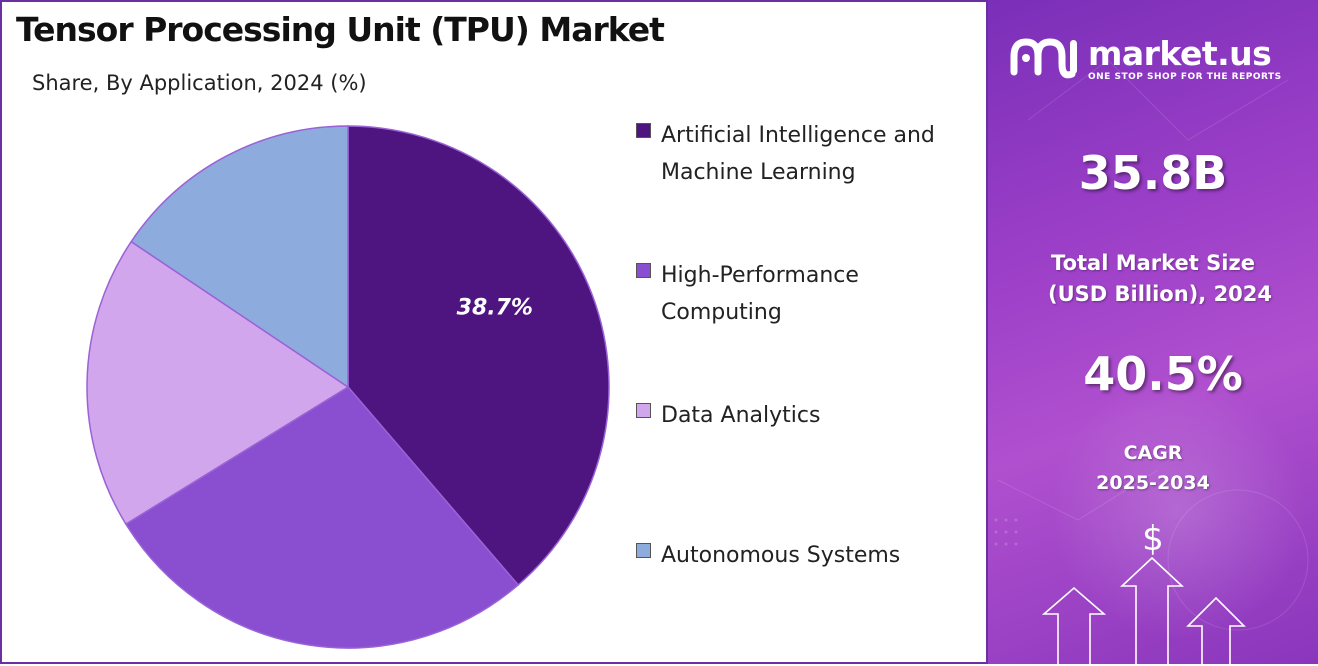  I want to click on brand-logo: market.us ONE STOP SHOP FOR THE REPORTS, so click(1155, 59).